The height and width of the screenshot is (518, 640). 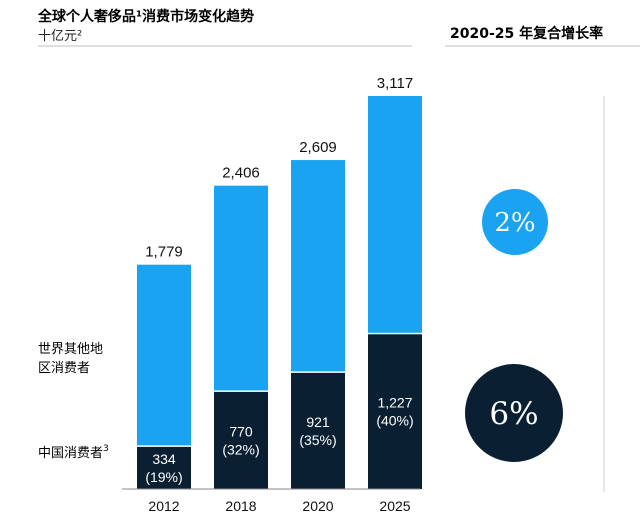 I want to click on x-tick-2025: 2025, so click(x=394, y=506).